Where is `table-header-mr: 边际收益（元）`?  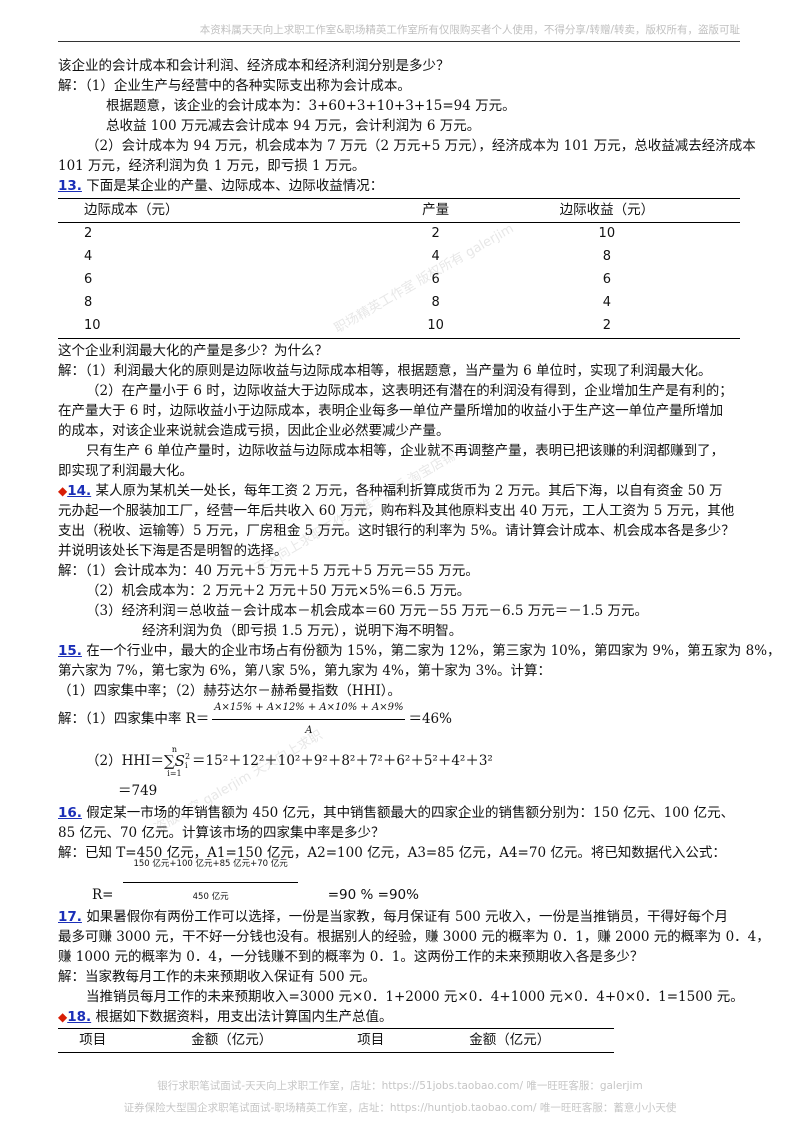 table-header-mr: 边际收益（元） is located at coordinates (606, 210).